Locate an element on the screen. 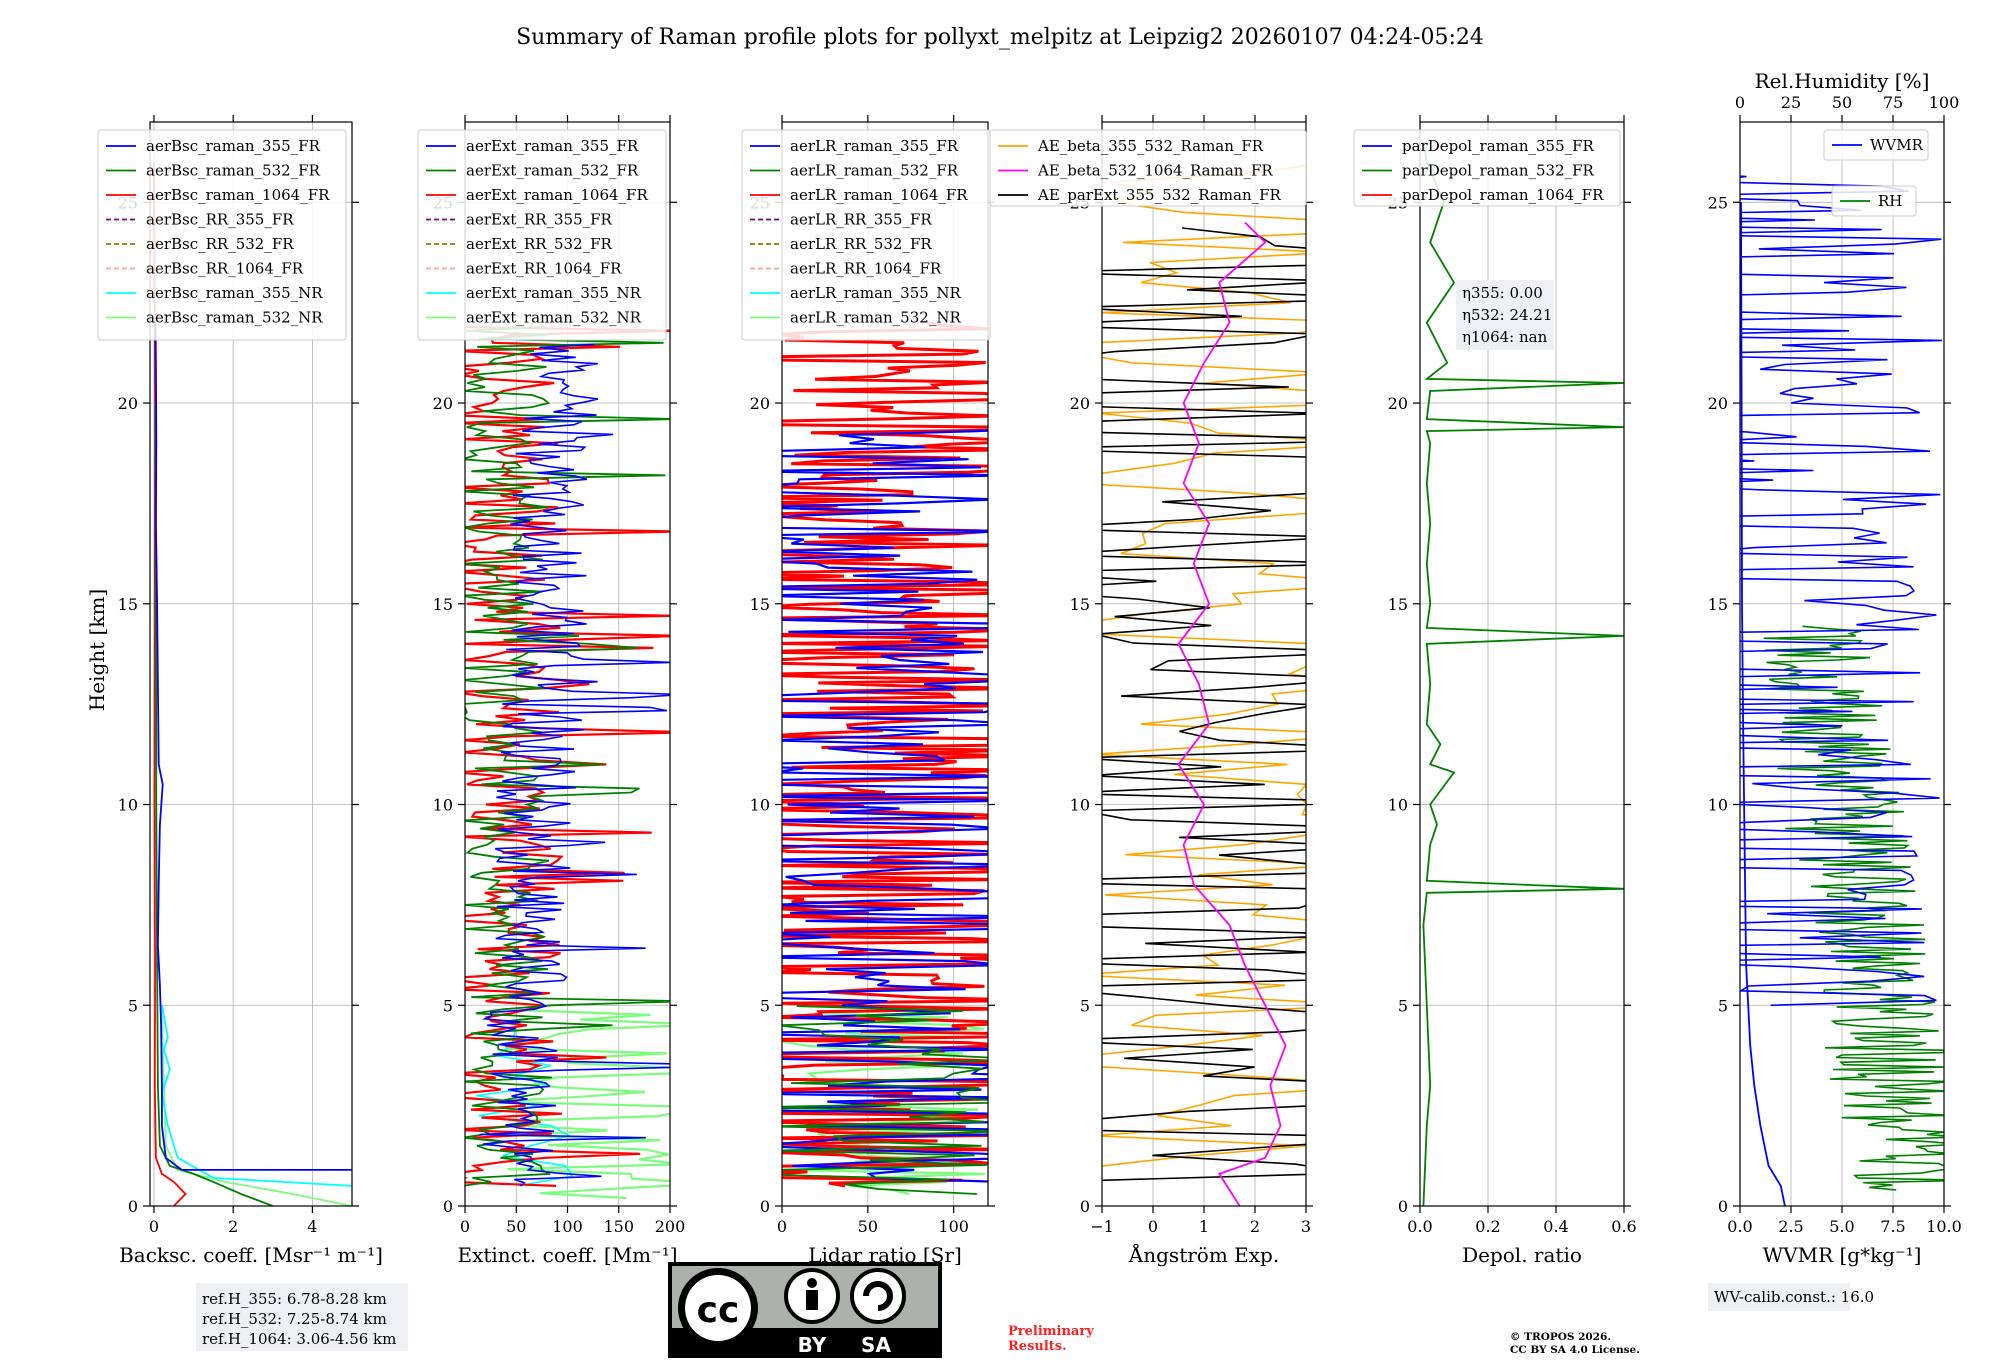 This screenshot has height=1360, width=2000. y-axis-label: Height [km] is located at coordinates (97, 650).